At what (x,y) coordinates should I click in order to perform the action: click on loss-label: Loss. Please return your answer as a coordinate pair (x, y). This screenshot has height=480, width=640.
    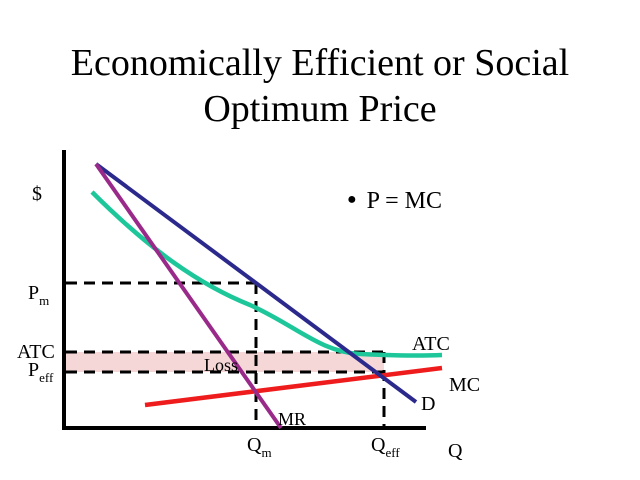
    Looking at the image, I should click on (221, 365).